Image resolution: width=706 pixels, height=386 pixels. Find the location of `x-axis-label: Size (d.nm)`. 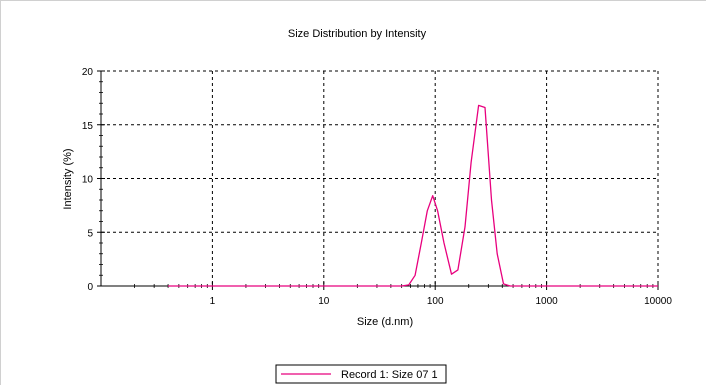

x-axis-label: Size (d.nm) is located at coordinates (385, 322).